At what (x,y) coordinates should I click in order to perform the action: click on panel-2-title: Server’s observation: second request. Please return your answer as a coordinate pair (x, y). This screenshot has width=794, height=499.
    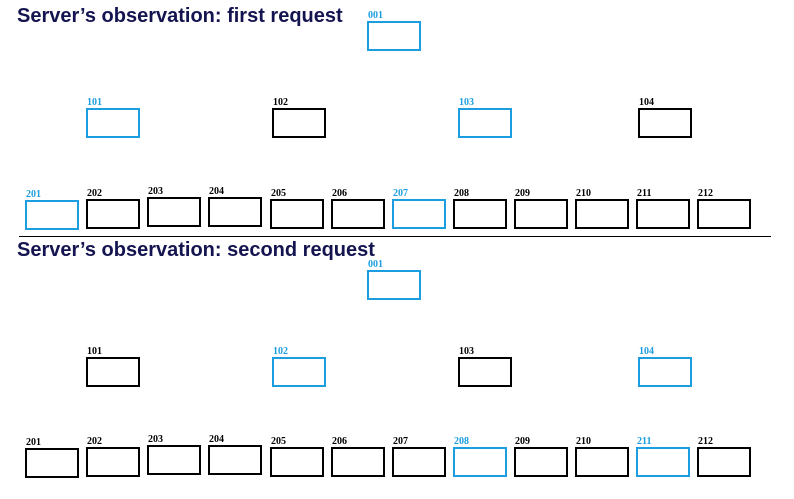
    Looking at the image, I should click on (196, 250).